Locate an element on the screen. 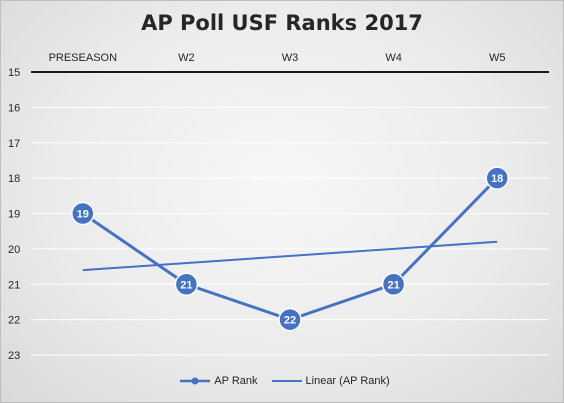  legend-line-icon is located at coordinates (286, 381).